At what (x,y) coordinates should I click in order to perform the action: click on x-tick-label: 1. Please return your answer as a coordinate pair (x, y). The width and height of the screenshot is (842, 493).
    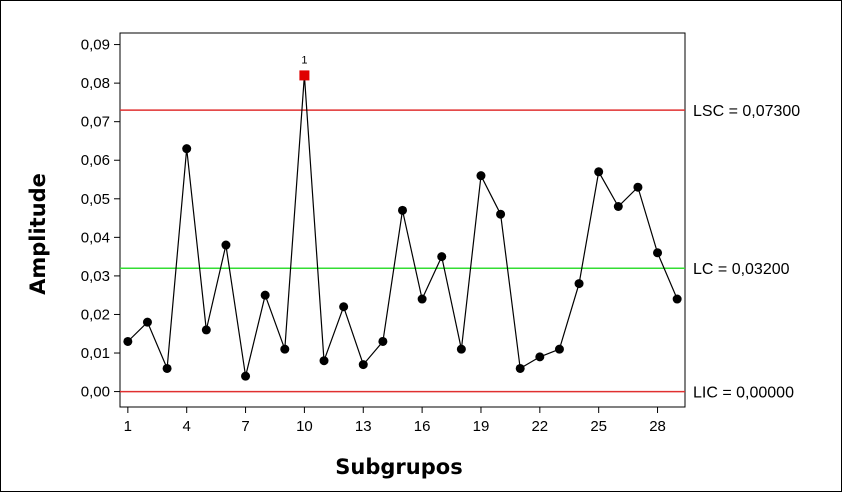
    Looking at the image, I should click on (128, 426).